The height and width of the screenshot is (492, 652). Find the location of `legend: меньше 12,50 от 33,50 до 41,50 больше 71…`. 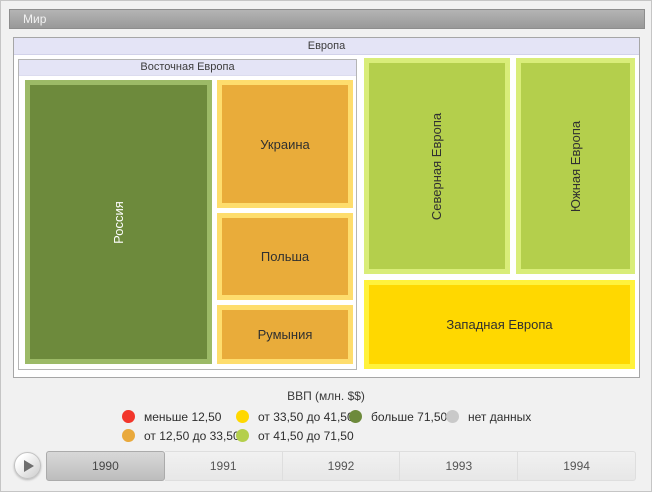

legend: меньше 12,50 от 33,50 до 41,50 больше 71… is located at coordinates (326, 426).